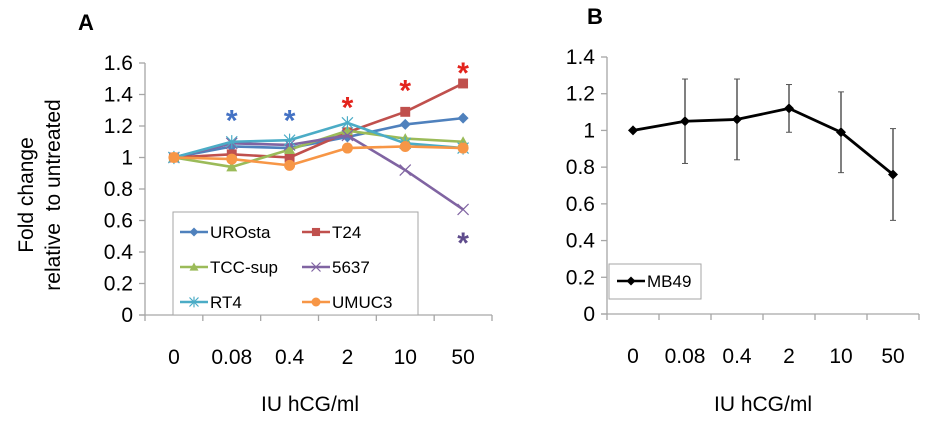  What do you see at coordinates (194, 302) in the screenshot?
I see `legend-marker-rt4` at bounding box center [194, 302].